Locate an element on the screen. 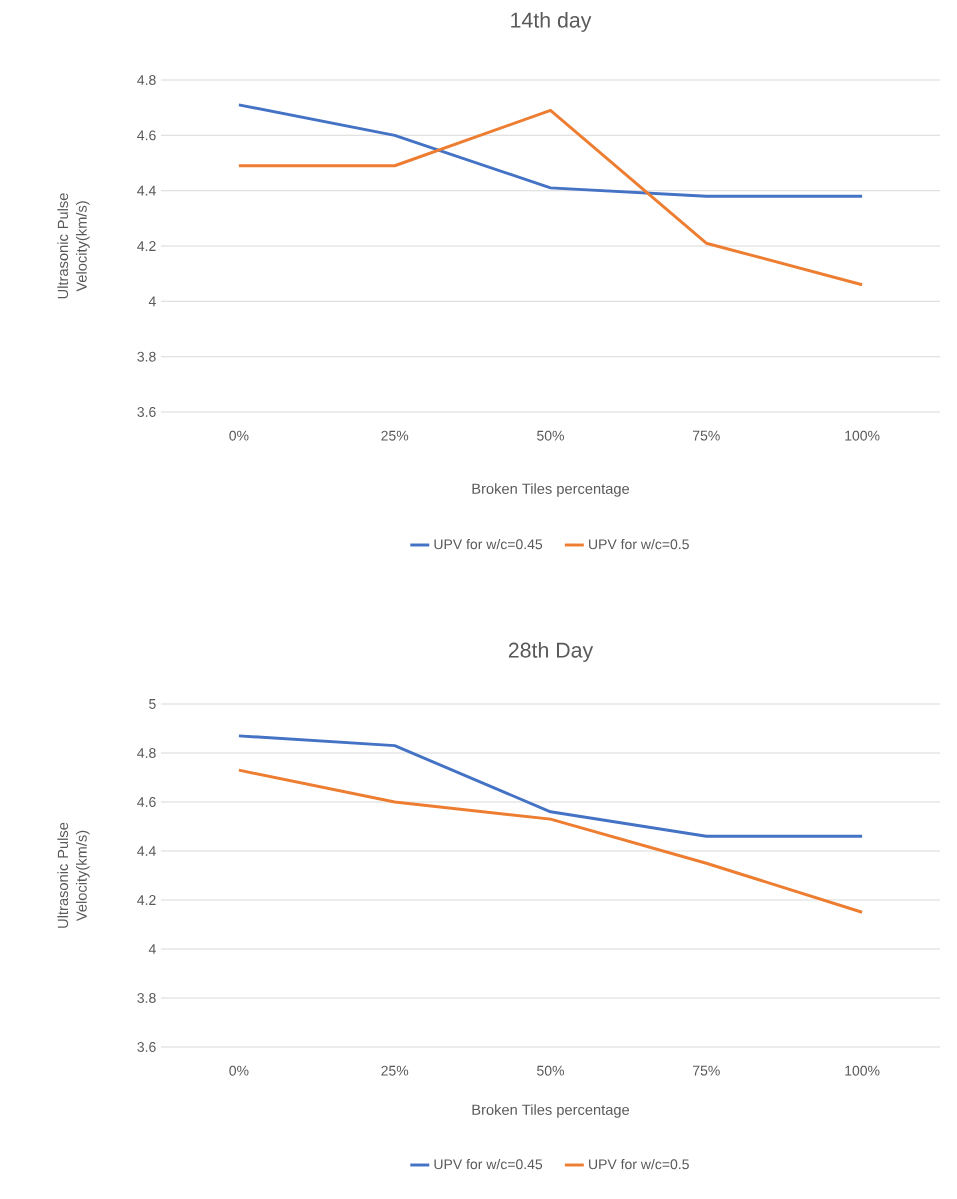 This screenshot has width=957, height=1199. chart-title: 14th day is located at coordinates (551, 22).